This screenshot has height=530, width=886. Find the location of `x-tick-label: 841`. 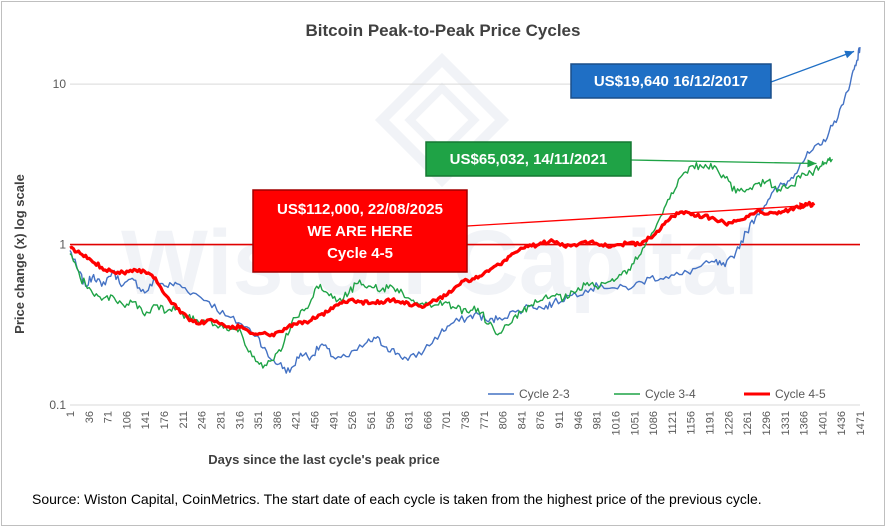

x-tick-label: 841 is located at coordinates (522, 420).